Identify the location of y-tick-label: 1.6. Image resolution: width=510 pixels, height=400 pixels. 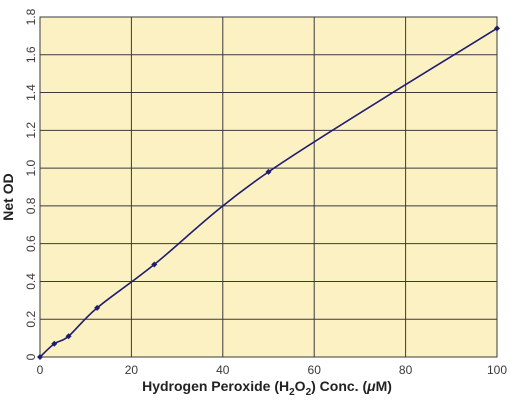
(31, 54).